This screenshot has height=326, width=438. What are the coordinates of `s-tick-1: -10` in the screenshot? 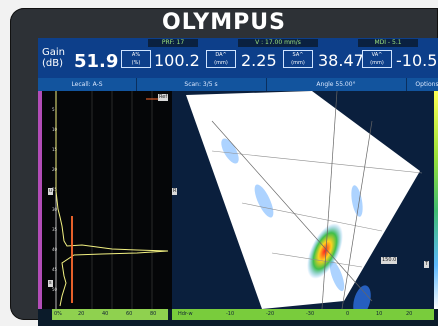 It's located at (230, 314).